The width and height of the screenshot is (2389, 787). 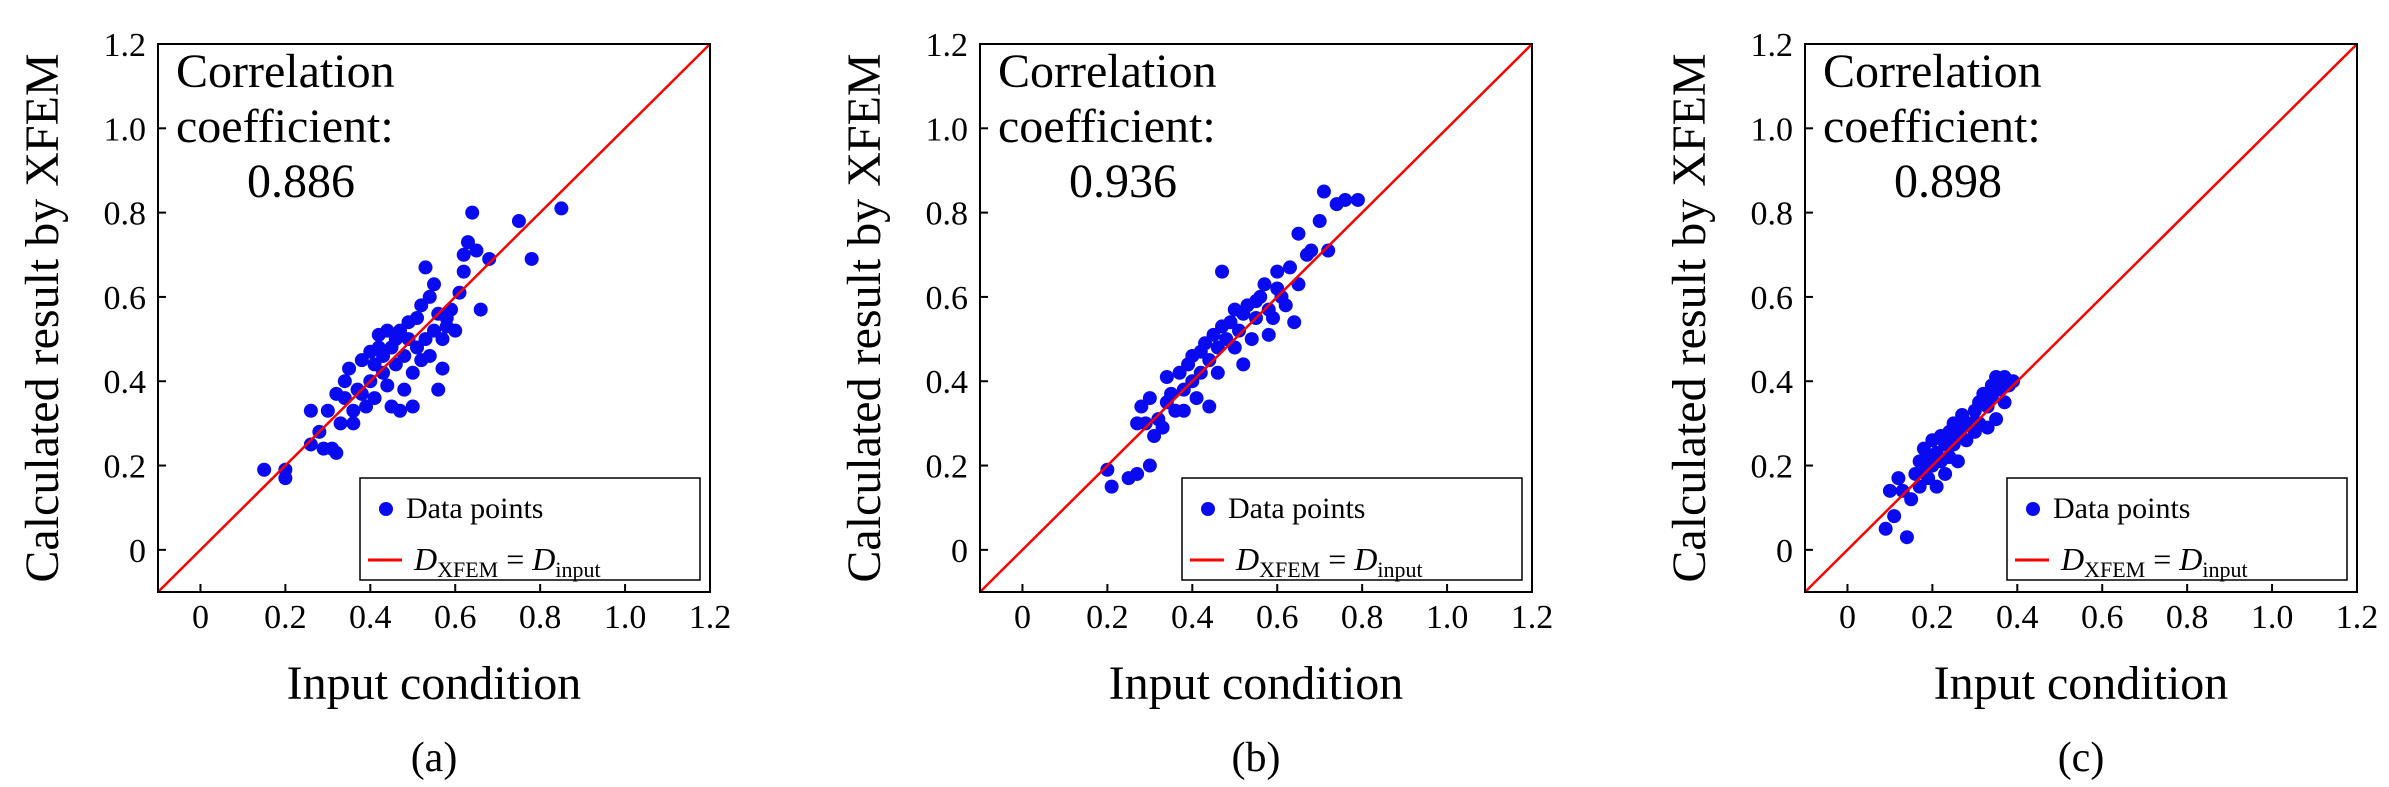 What do you see at coordinates (301, 181) in the screenshot?
I see `correlation-value: 0.886` at bounding box center [301, 181].